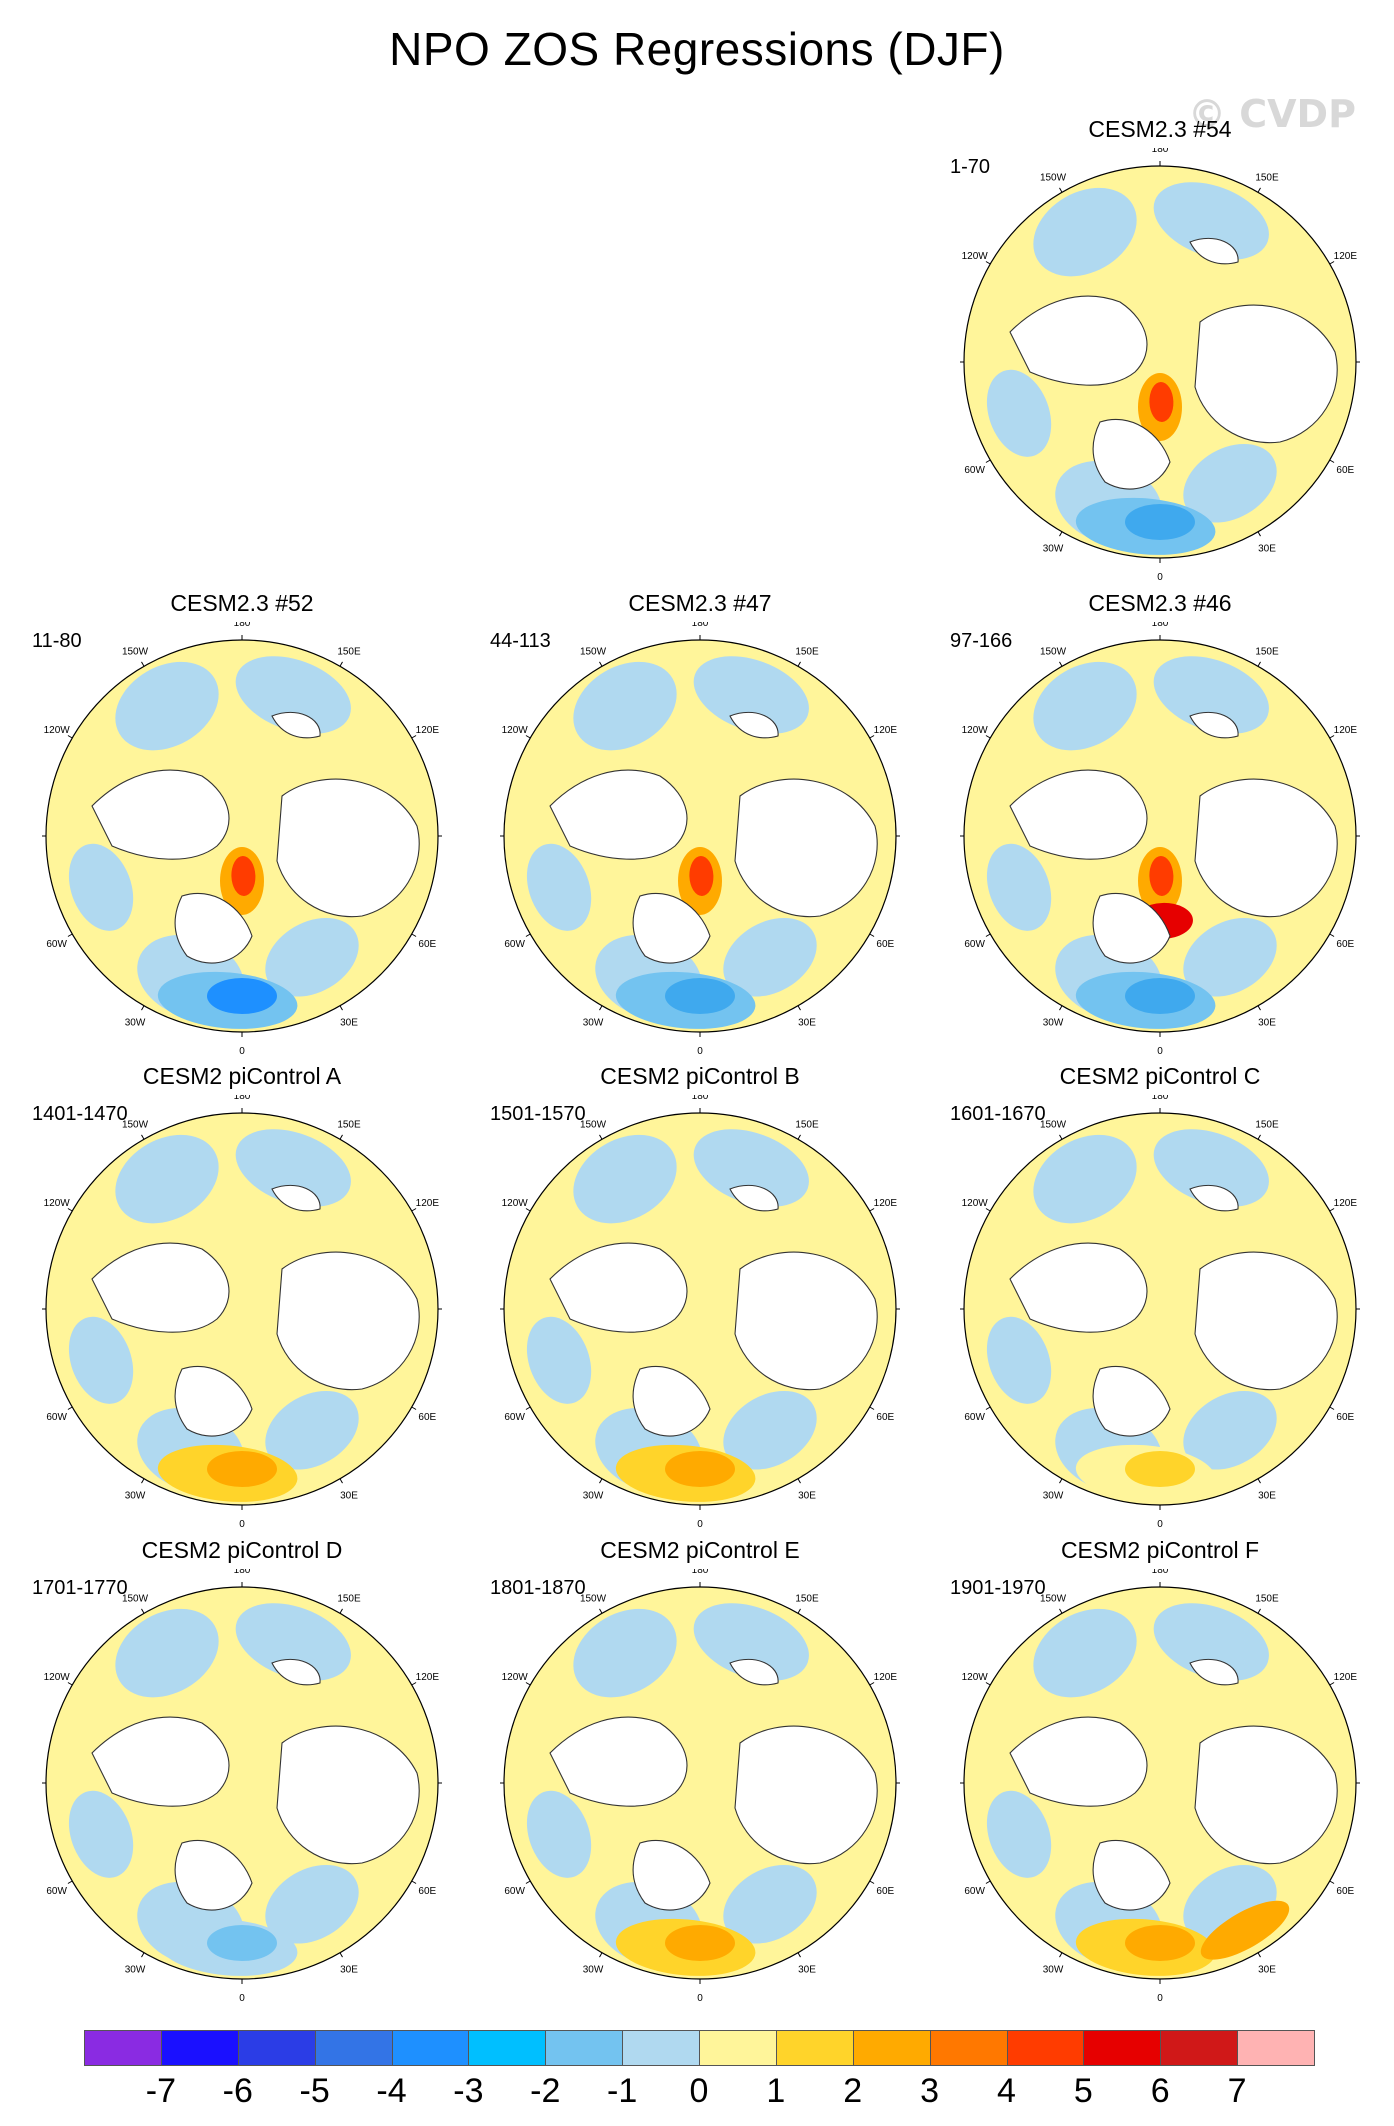 Image resolution: width=1394 pixels, height=2126 pixels. I want to click on panel-title: CESM2 piControl B, so click(700, 1076).